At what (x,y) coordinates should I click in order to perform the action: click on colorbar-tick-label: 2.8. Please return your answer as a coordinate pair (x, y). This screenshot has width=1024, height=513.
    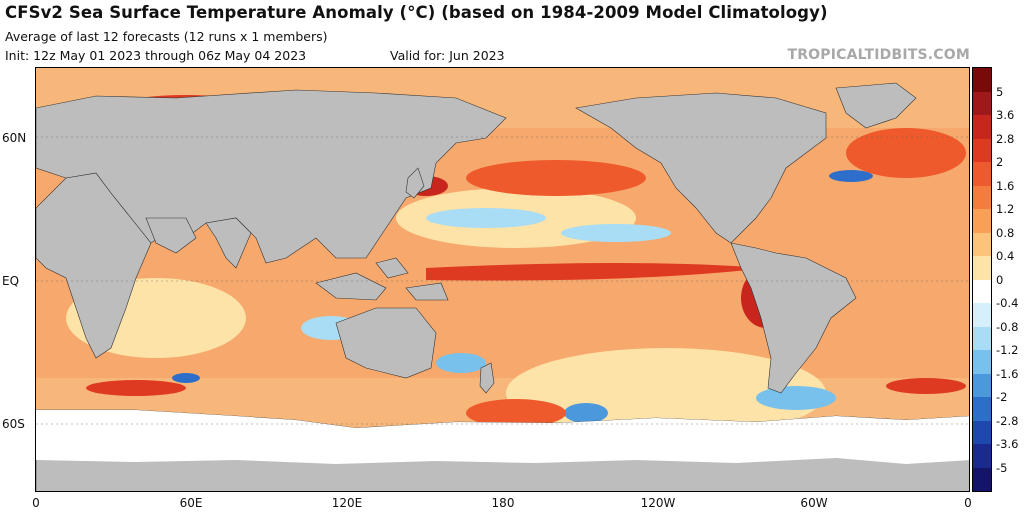
    Looking at the image, I should click on (1005, 138).